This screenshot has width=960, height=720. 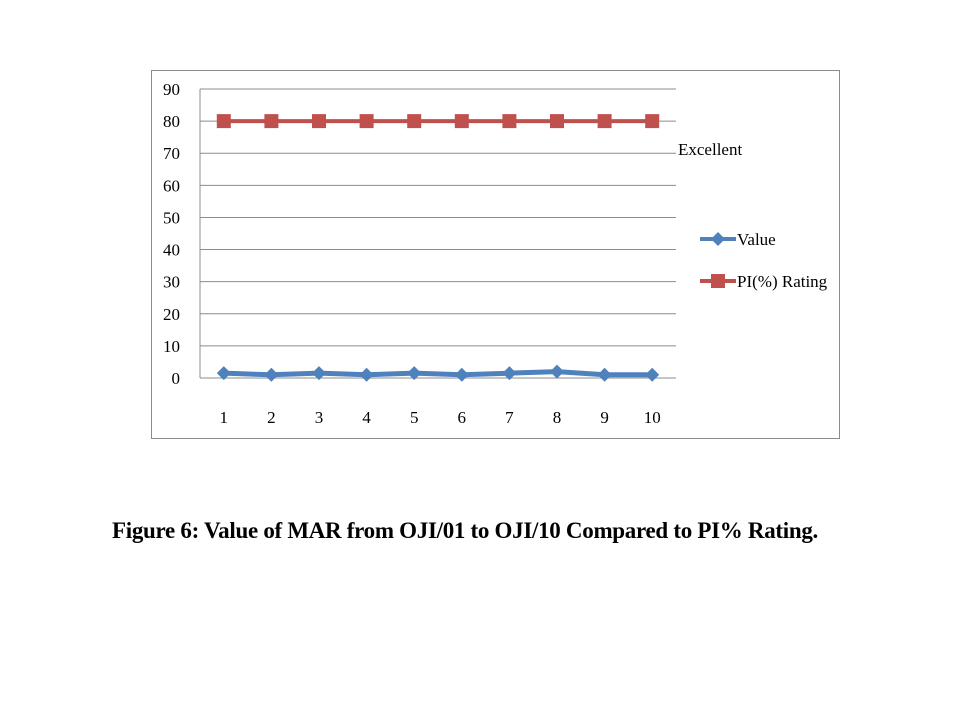 I want to click on series-pi-rating, so click(x=438, y=121).